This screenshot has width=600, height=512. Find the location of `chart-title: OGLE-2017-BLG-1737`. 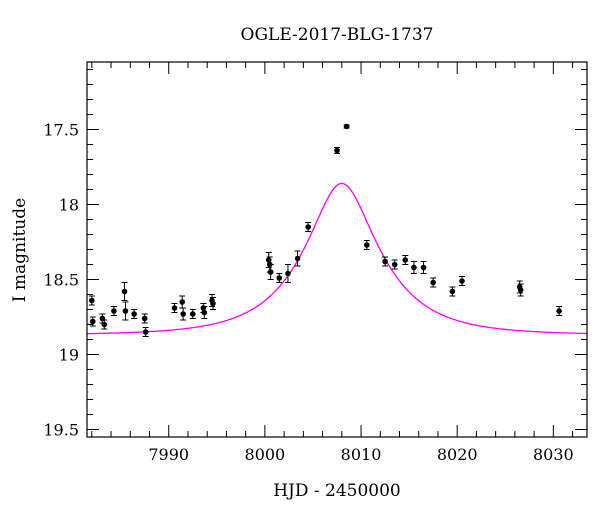

chart-title: OGLE-2017-BLG-1737 is located at coordinates (337, 35).